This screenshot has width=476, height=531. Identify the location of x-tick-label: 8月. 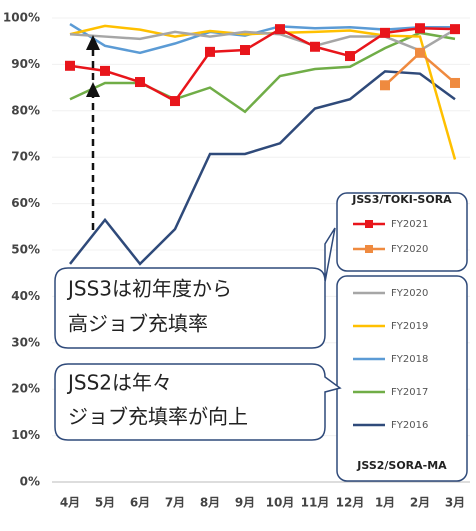
(210, 503).